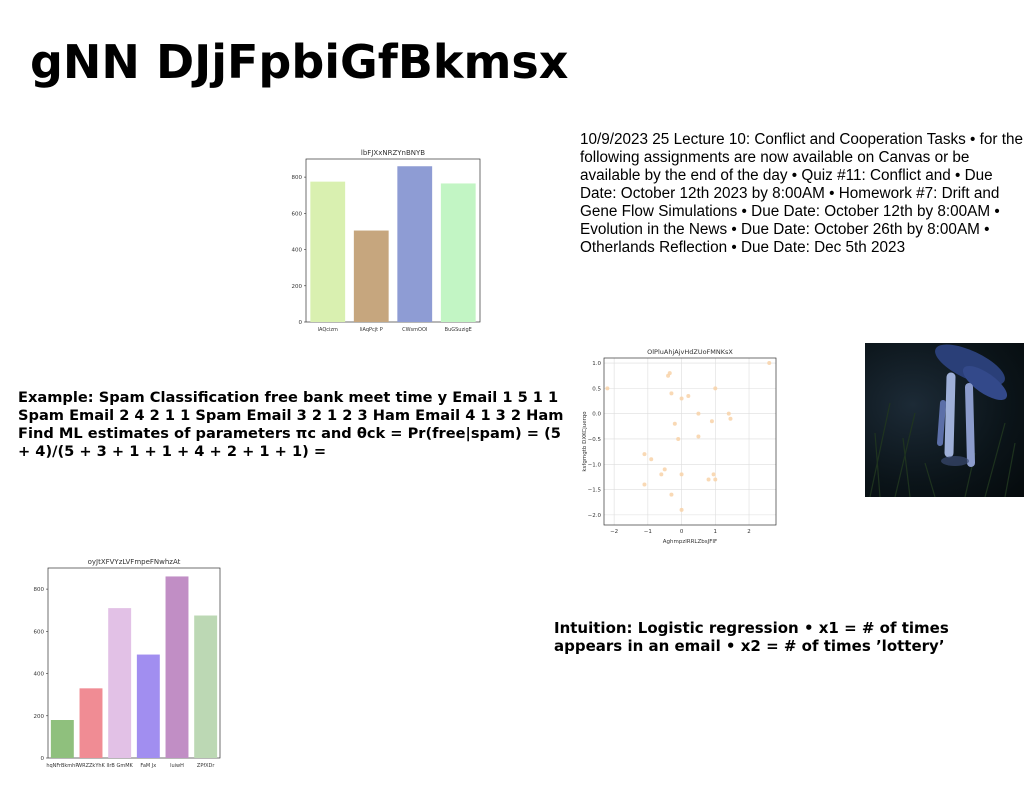 The image size is (1024, 788). I want to click on scatter-chart-frame, so click(690, 441).